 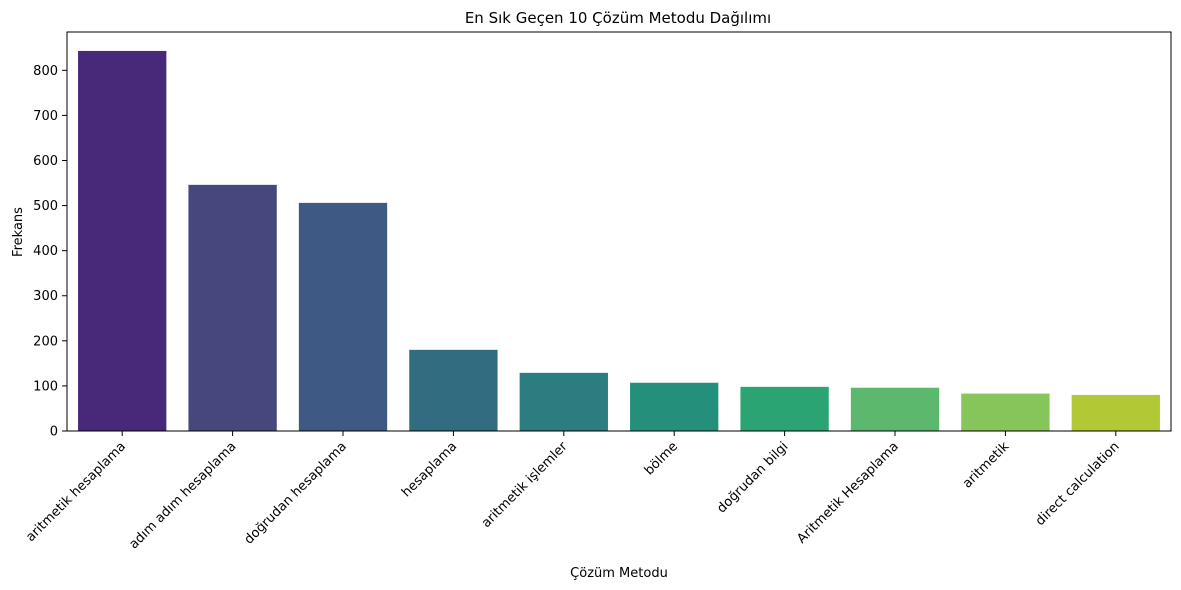 What do you see at coordinates (45, 116) in the screenshot?
I see `y-tick-label: 700` at bounding box center [45, 116].